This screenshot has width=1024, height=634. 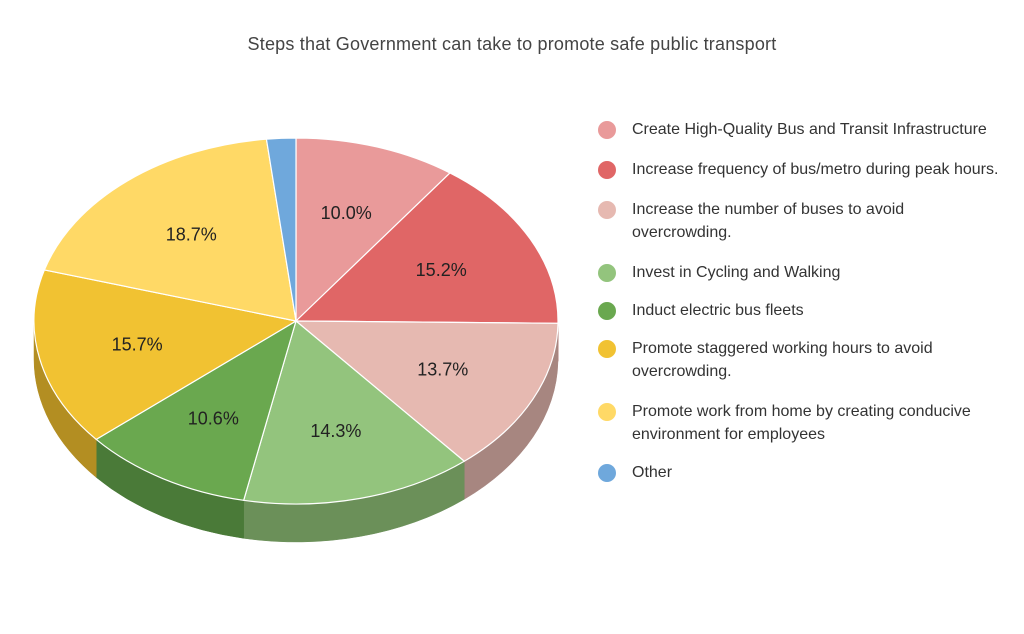 I want to click on legend-label: Other, so click(x=652, y=472).